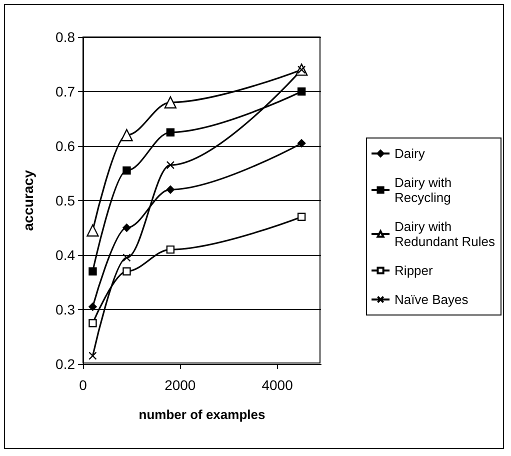 This screenshot has height=456, width=511. I want to click on x-tick-label: 2000, so click(180, 385).